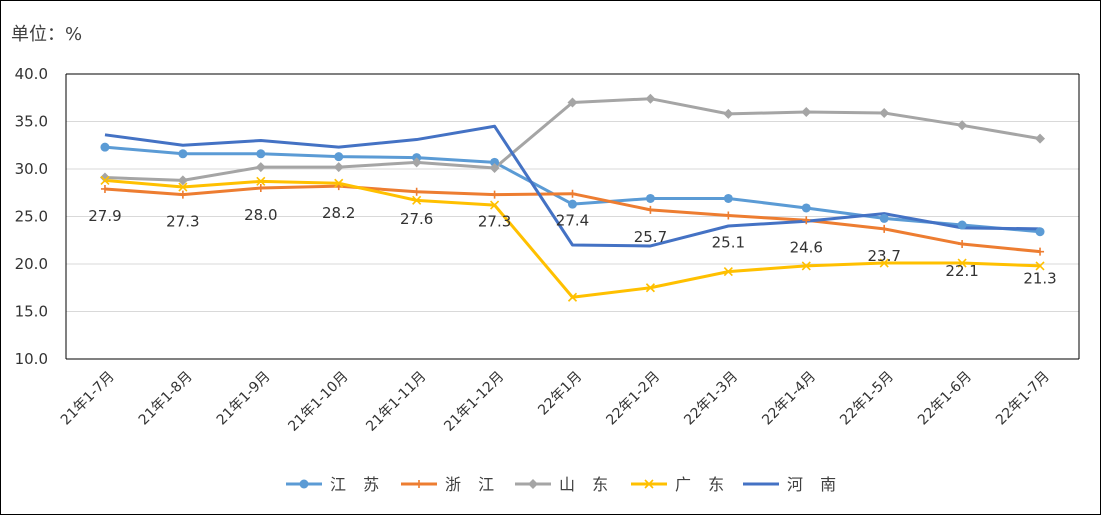 Image resolution: width=1101 pixels, height=515 pixels. Describe the element at coordinates (867, 399) in the screenshot. I see `x-tick-label: 22年1-5月` at that location.